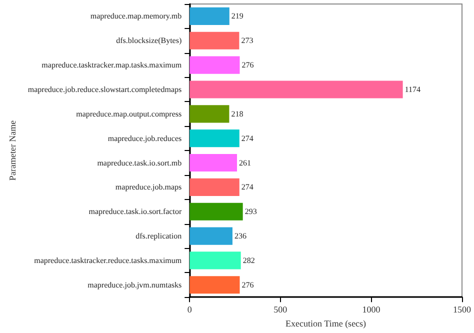 This screenshot has height=333, width=474. Describe the element at coordinates (281, 309) in the screenshot. I see `x-tick-label: 500` at that location.